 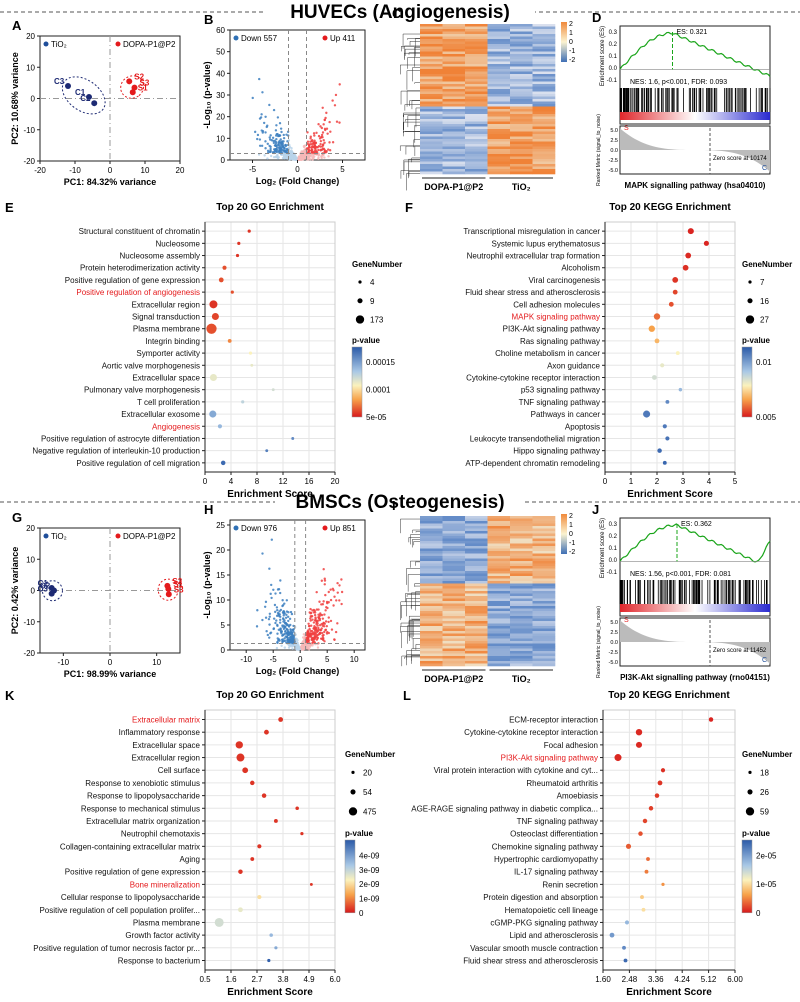 I want to click on x-tick-label: 5, so click(x=342, y=169).